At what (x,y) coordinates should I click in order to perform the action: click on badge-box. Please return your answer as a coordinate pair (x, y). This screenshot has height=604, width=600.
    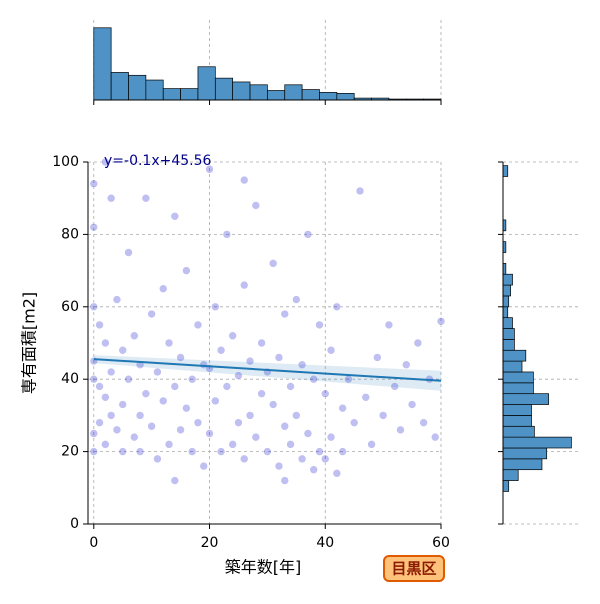
    Looking at the image, I should click on (414, 568).